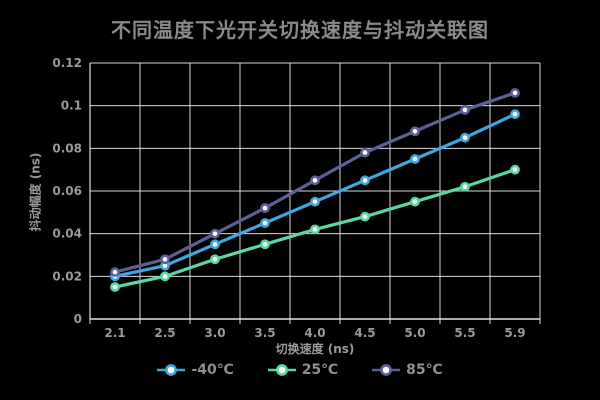  I want to click on data-point-85℃-5.0, so click(415, 131).